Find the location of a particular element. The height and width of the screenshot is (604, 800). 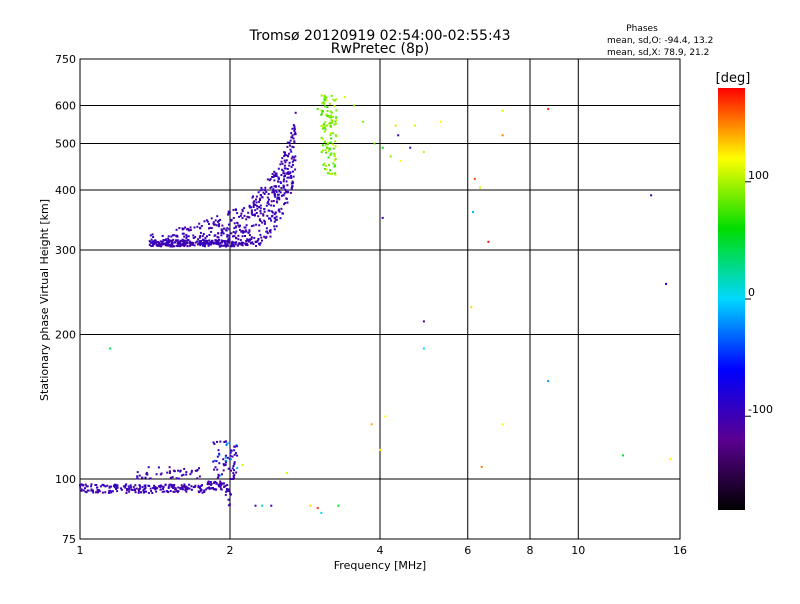

x-tick-label: 1 is located at coordinates (80, 550).